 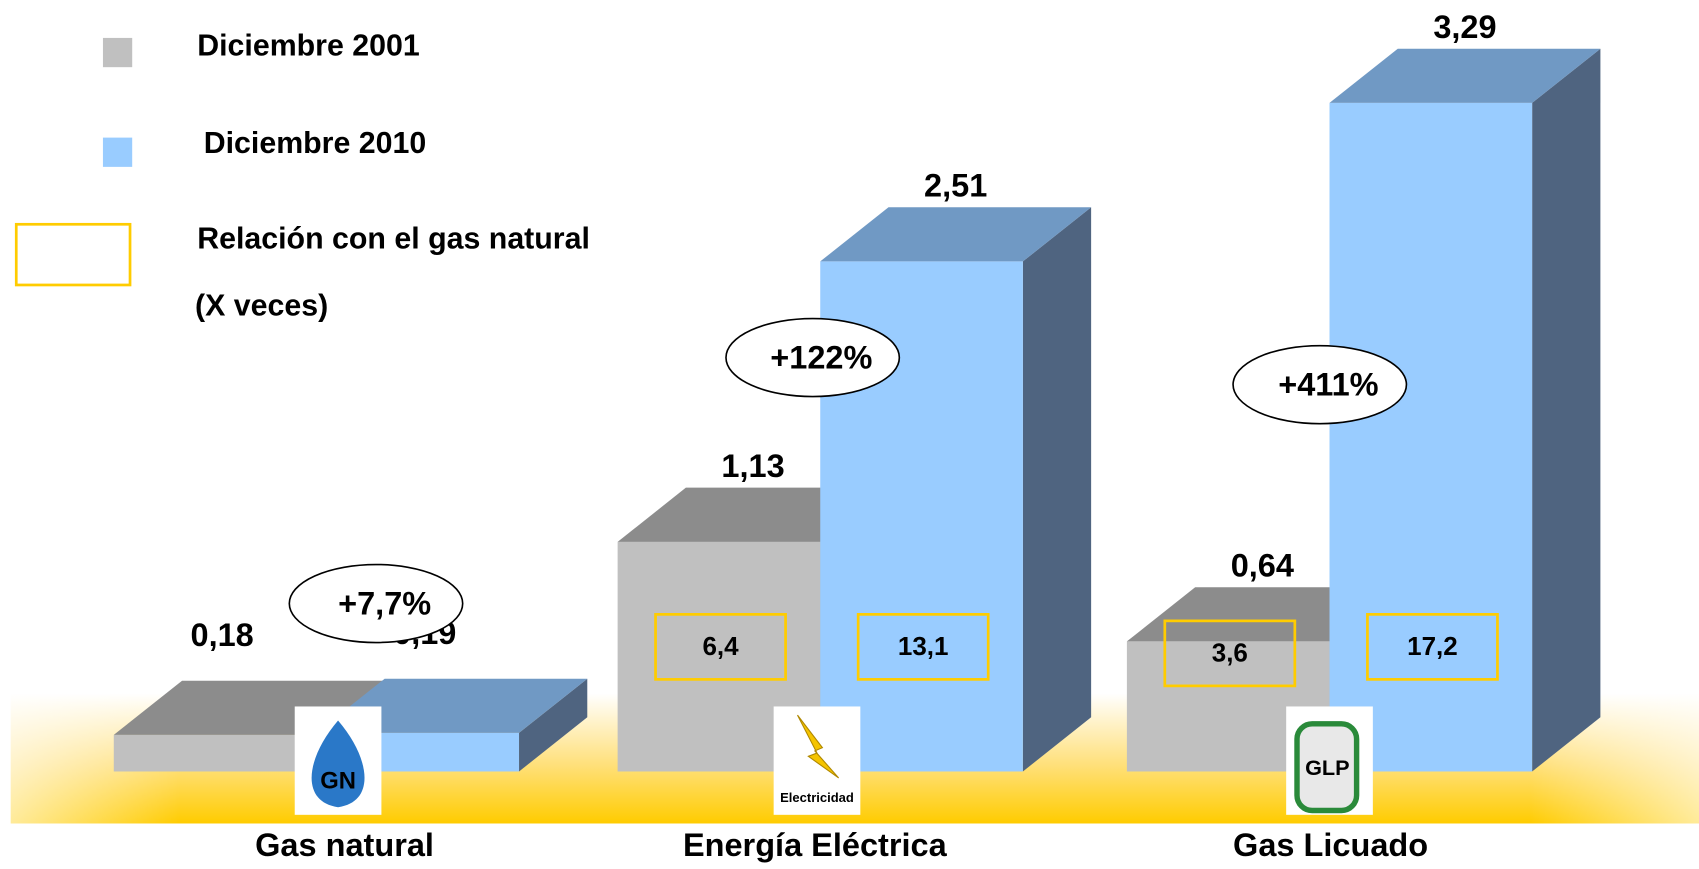 What do you see at coordinates (817, 797) in the screenshot?
I see `icon-label: Electricidad` at bounding box center [817, 797].